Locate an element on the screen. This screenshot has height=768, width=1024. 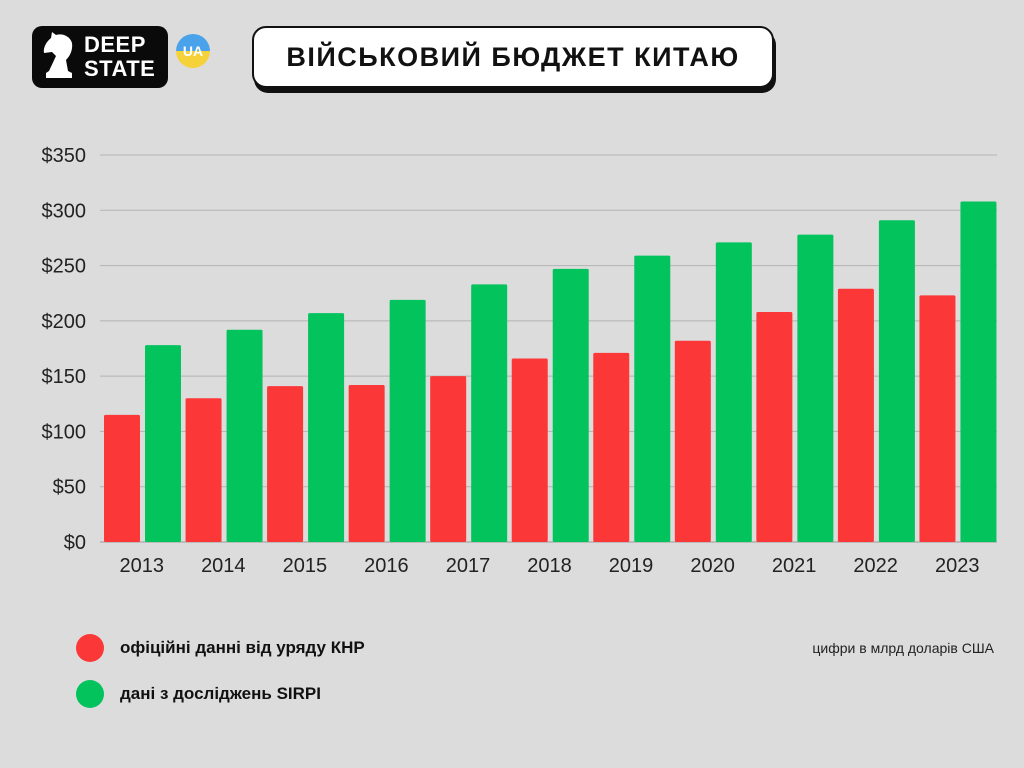
title-box: ВІЙСЬКОВИЙ БЮДЖЕТ КИТАЮ is located at coordinates (513, 57).